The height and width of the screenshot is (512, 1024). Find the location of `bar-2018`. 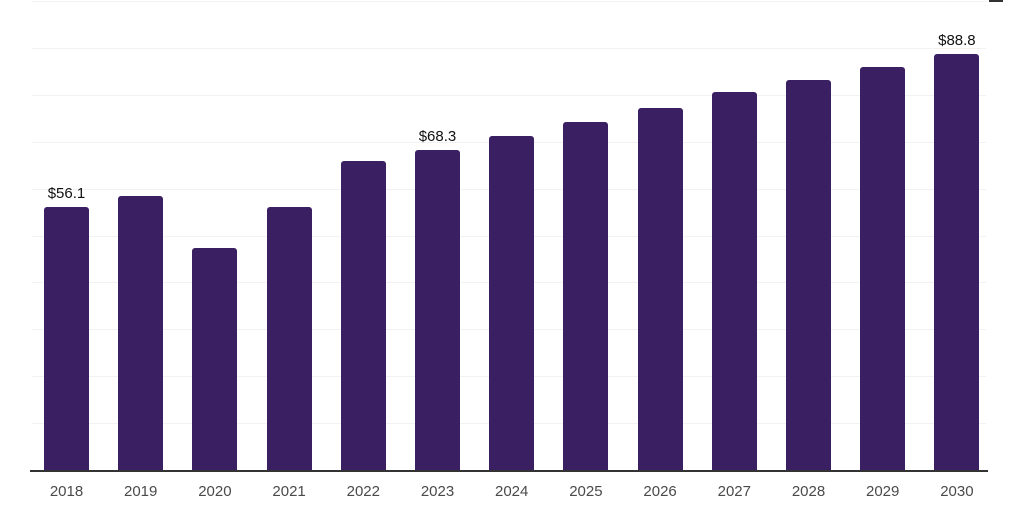

bar-2018 is located at coordinates (66, 338).